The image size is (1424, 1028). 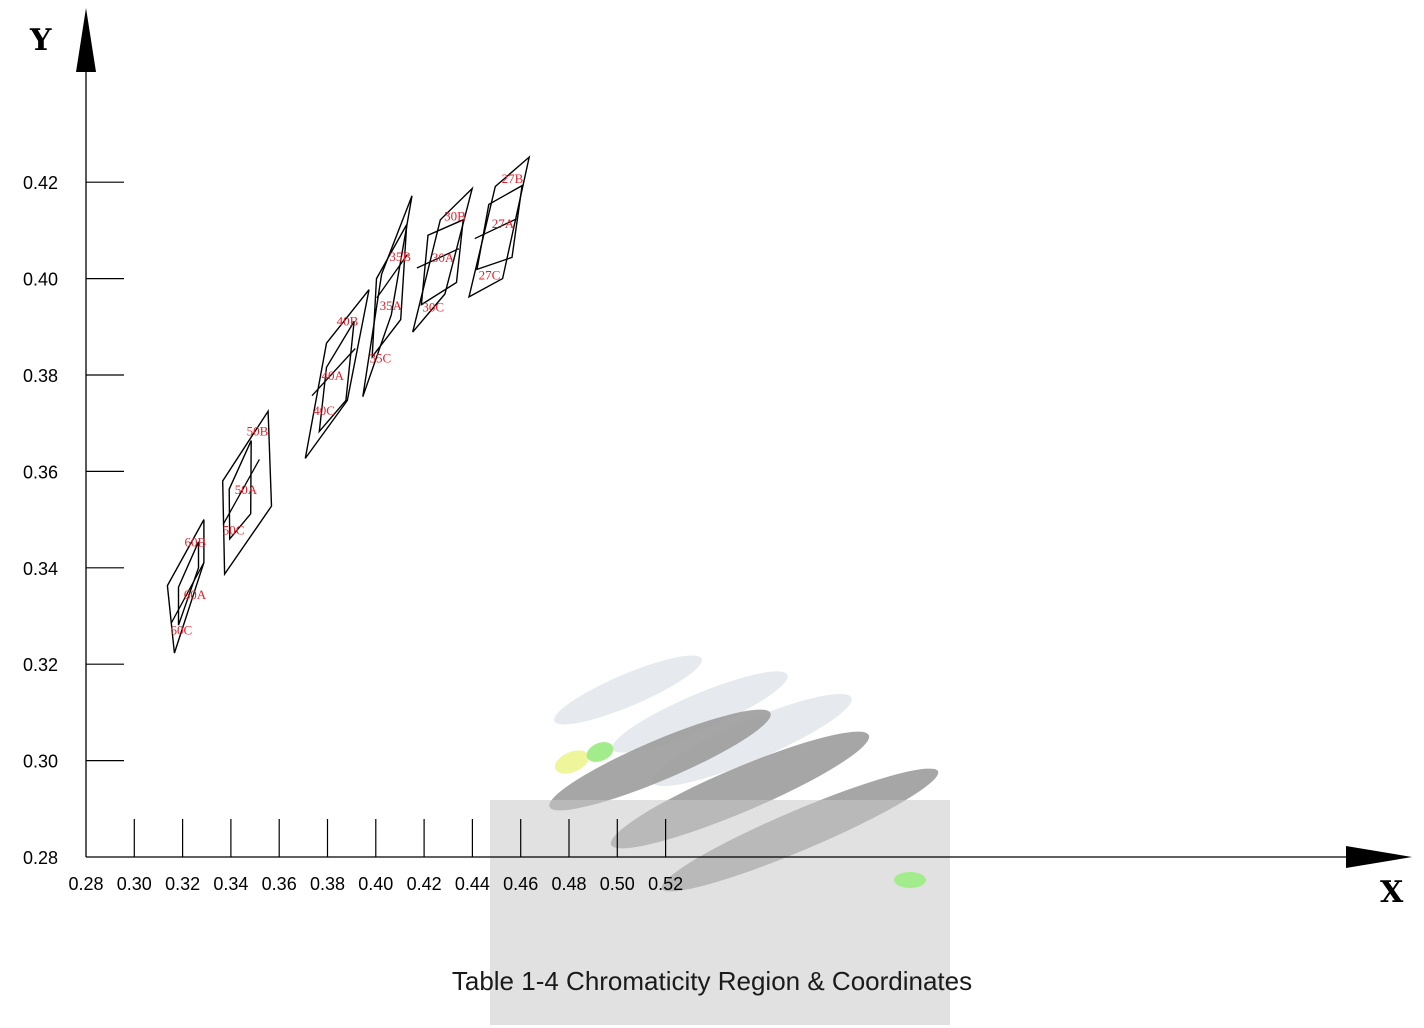 I want to click on region-label-30a: 30A, so click(x=443, y=257).